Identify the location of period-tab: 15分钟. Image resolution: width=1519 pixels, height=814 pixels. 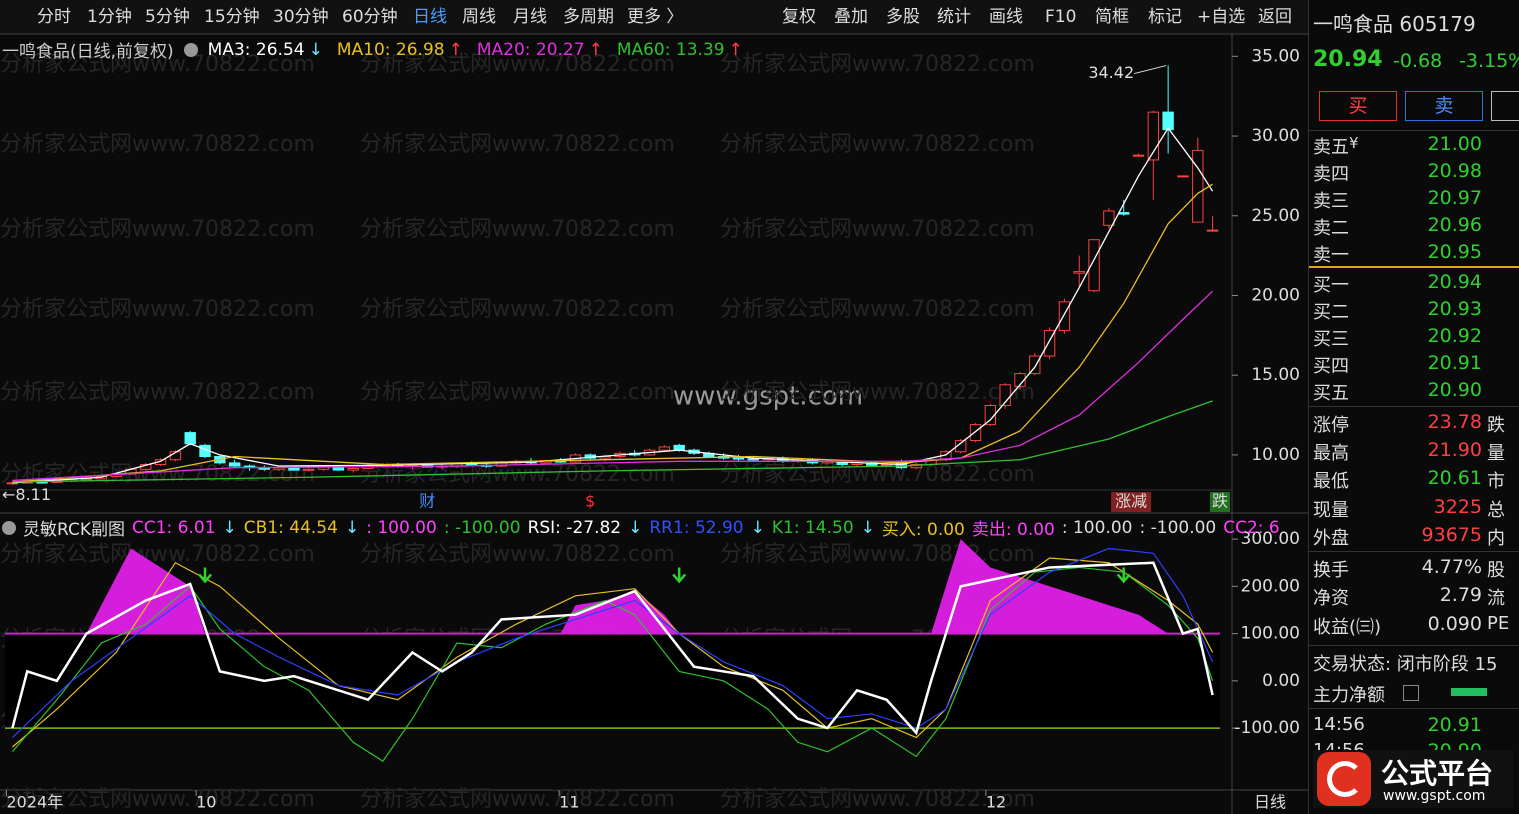
(232, 17).